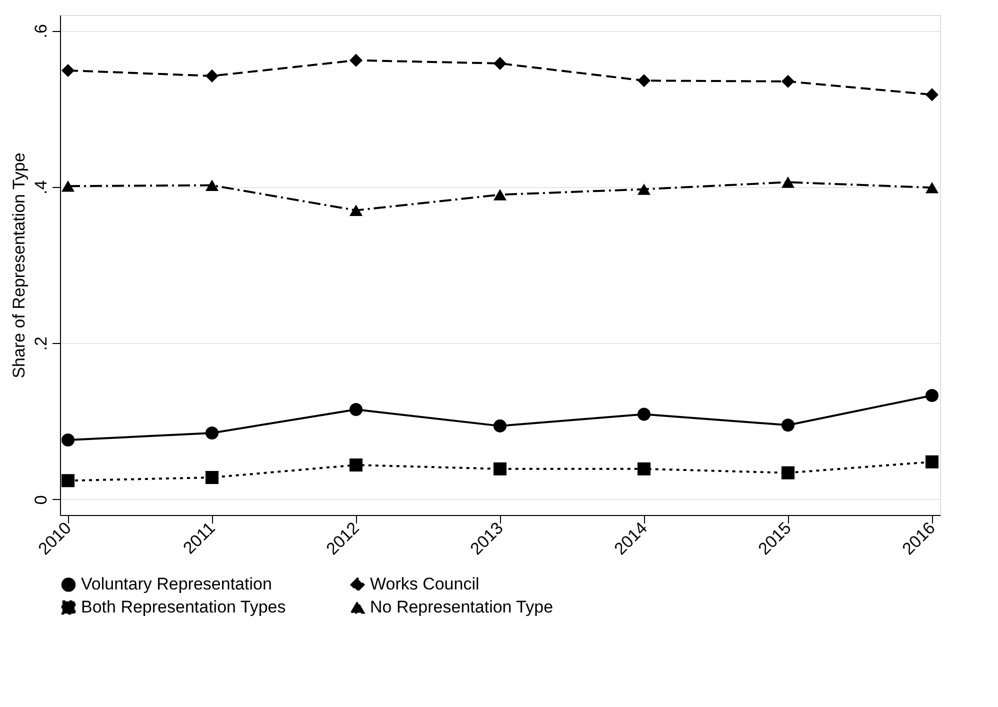  What do you see at coordinates (425, 584) in the screenshot?
I see `legend-label: Works Council` at bounding box center [425, 584].